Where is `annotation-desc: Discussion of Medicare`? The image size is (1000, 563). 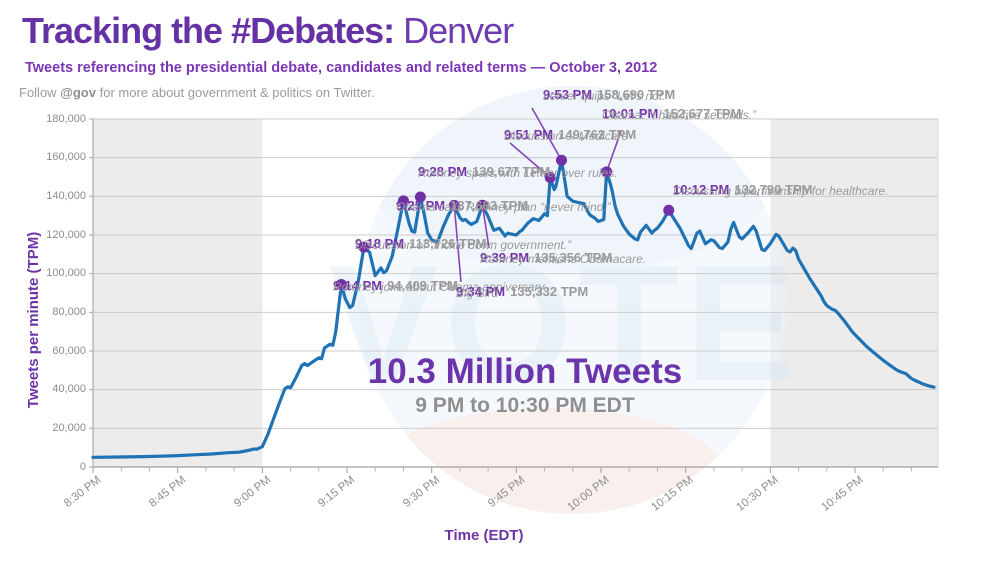
annotation-desc: Discussion of Medicare is located at coordinates (566, 136).